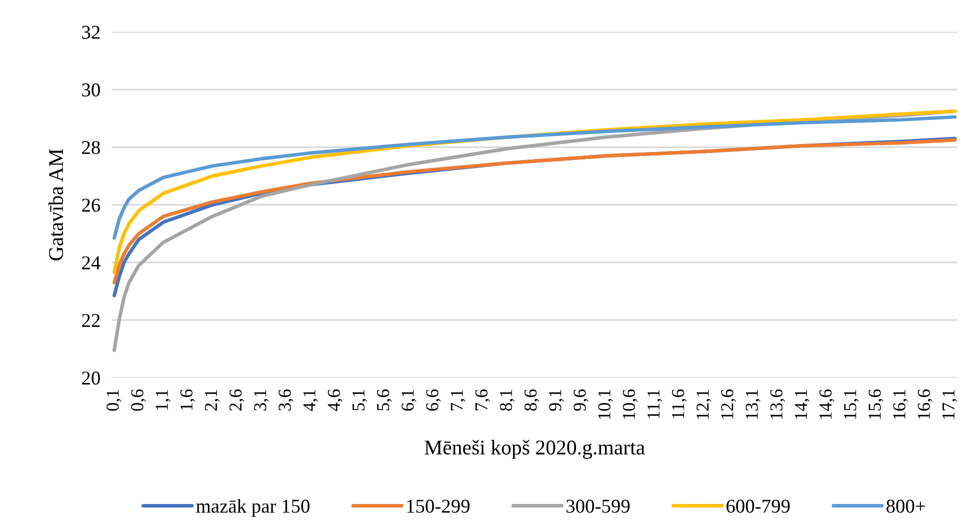 Image resolution: width=972 pixels, height=532 pixels. What do you see at coordinates (91, 320) in the screenshot?
I see `y-tick-label: 22` at bounding box center [91, 320].